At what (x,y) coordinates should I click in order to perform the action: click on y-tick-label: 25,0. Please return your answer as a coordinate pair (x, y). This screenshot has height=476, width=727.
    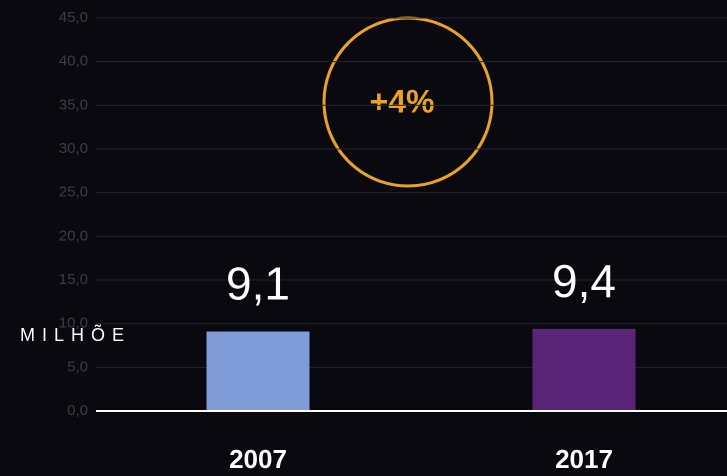
    Looking at the image, I should click on (73, 192).